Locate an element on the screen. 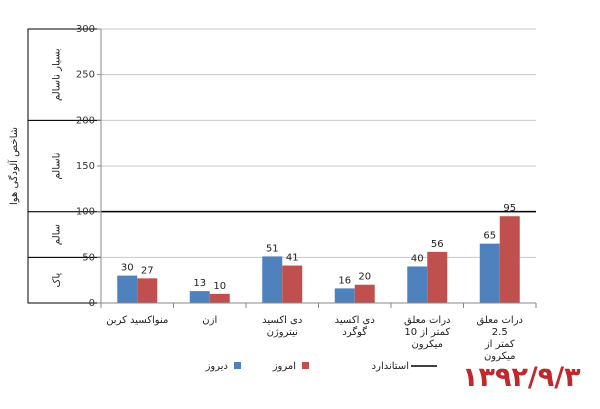  legend-label: امروز is located at coordinates (284, 366).